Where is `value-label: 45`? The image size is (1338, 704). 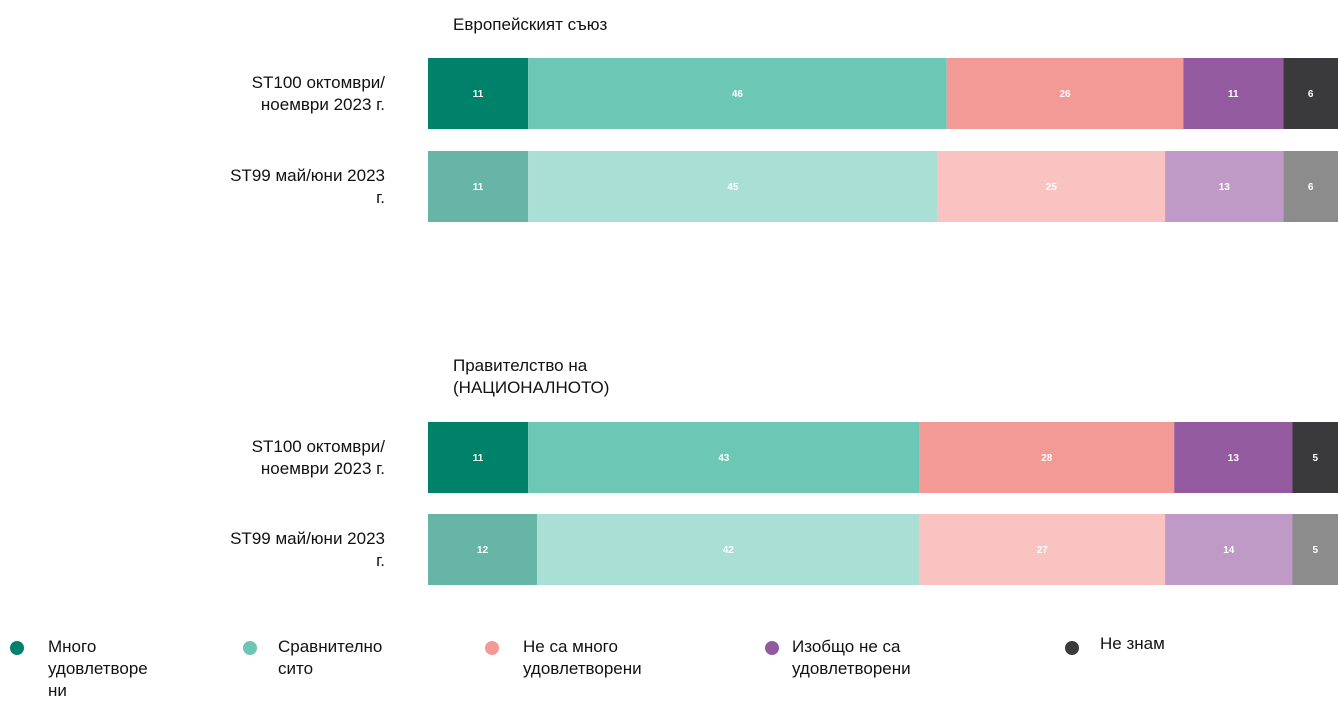 value-label: 45 is located at coordinates (733, 187).